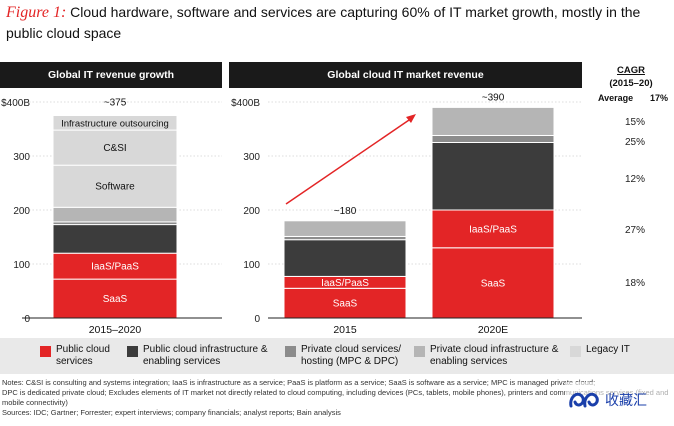 The image size is (674, 426). What do you see at coordinates (634, 179) in the screenshot?
I see `cagr-value: 12%` at bounding box center [634, 179].